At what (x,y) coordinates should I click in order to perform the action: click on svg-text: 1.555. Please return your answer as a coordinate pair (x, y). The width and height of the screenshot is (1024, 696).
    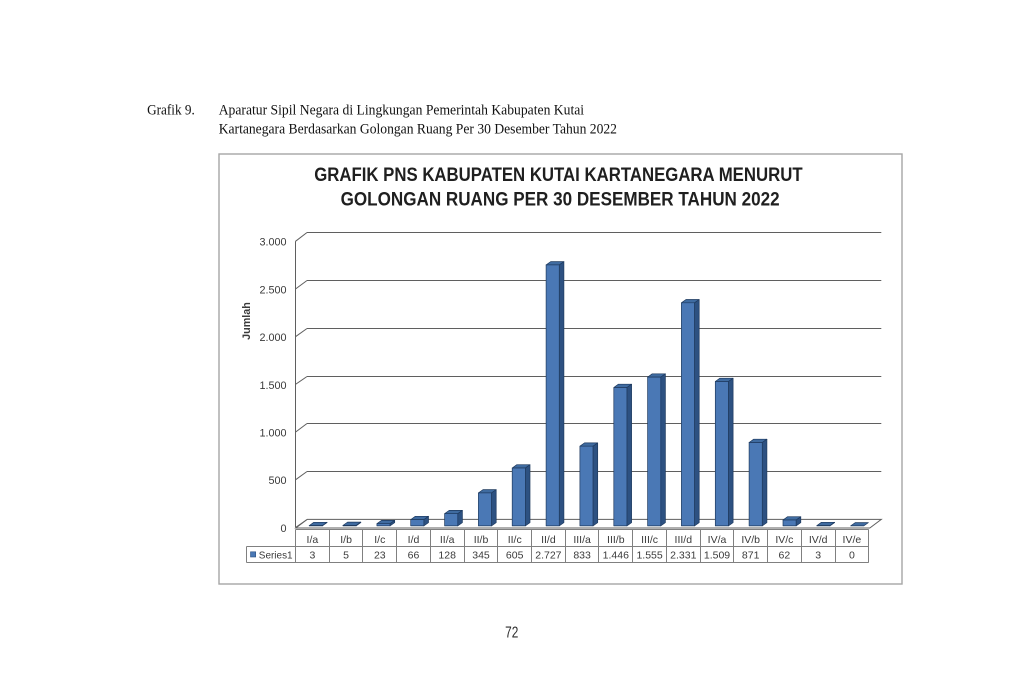
    Looking at the image, I should click on (649, 555).